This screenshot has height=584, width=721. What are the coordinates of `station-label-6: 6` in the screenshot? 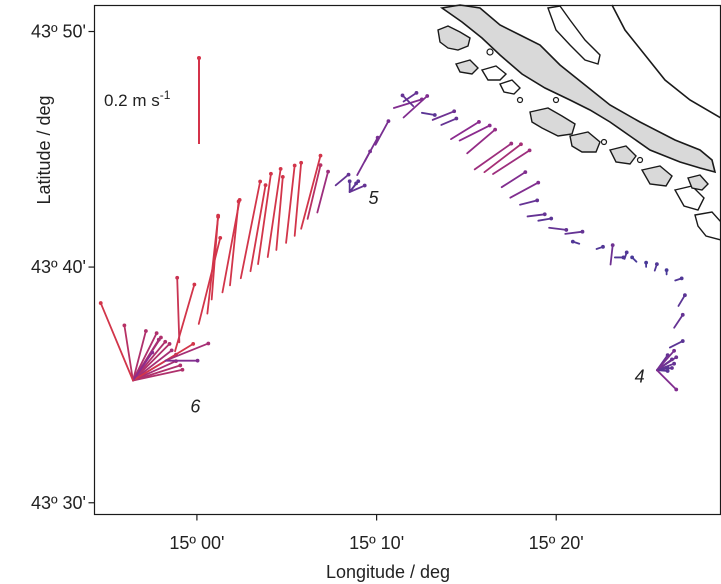 It's located at (195, 407).